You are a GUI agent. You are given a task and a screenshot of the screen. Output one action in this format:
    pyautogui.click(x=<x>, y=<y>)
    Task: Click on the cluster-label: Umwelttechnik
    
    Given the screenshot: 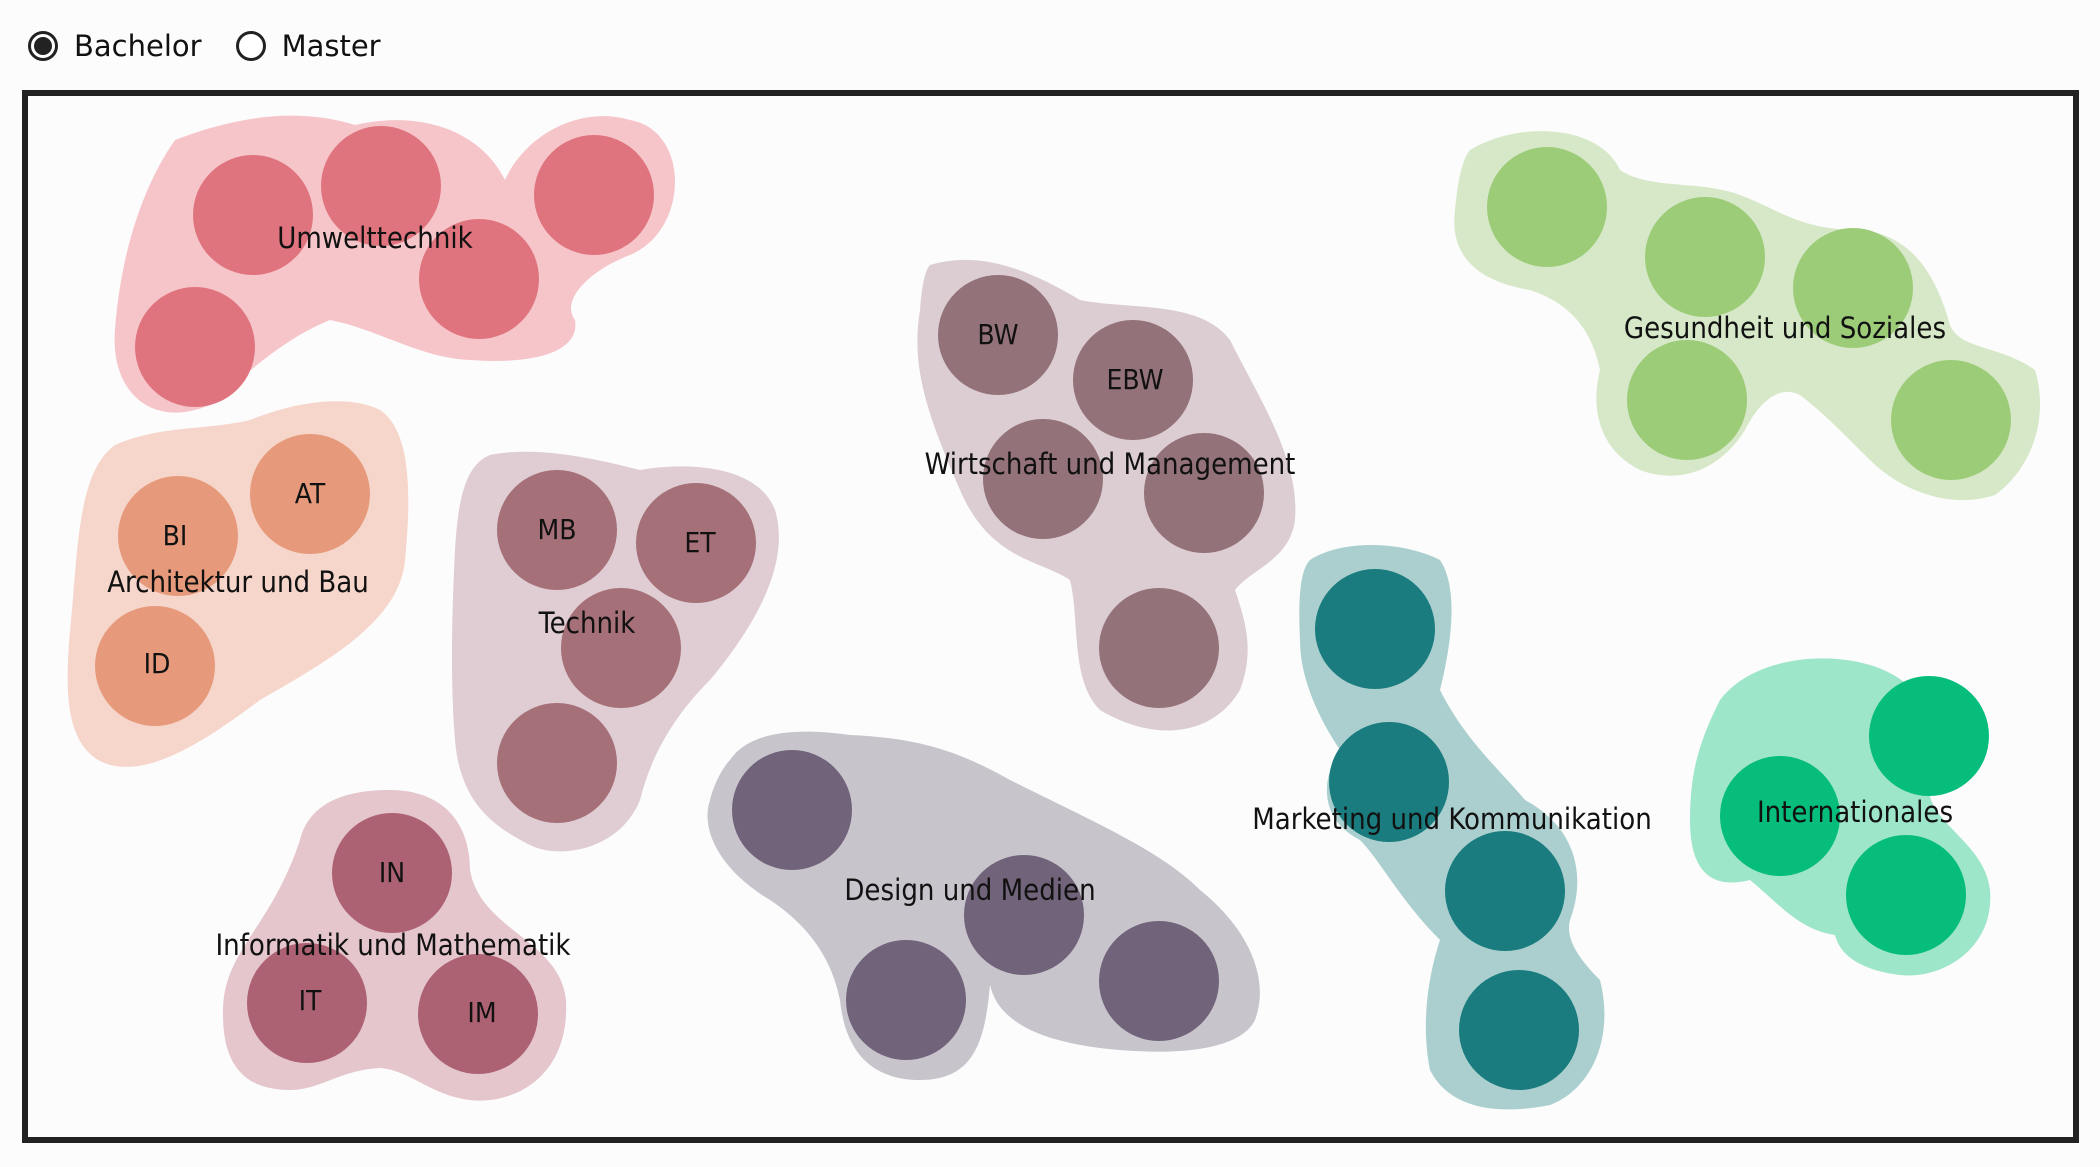 What is the action you would take?
    pyautogui.click(x=375, y=238)
    